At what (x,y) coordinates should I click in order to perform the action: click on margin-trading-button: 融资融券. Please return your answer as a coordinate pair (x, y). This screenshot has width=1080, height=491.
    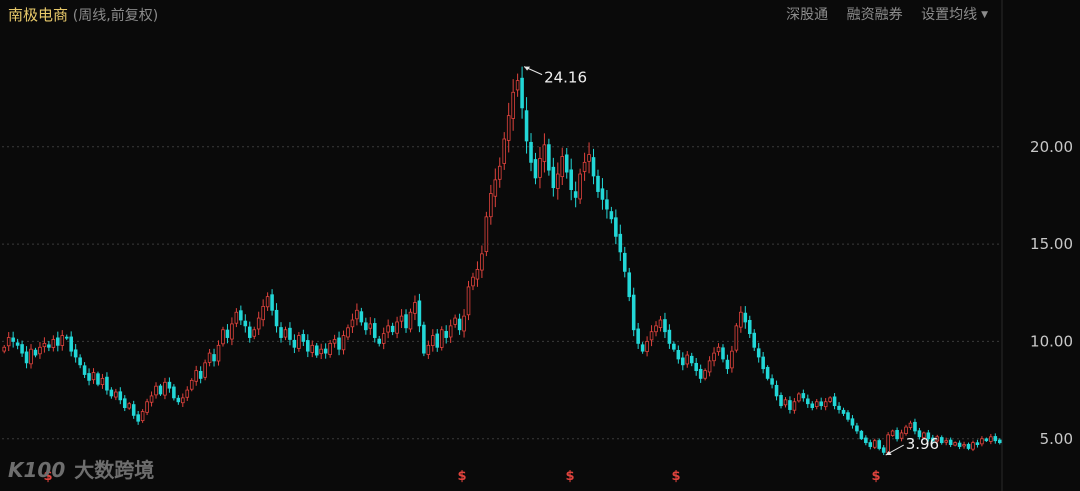
    Looking at the image, I should click on (874, 15).